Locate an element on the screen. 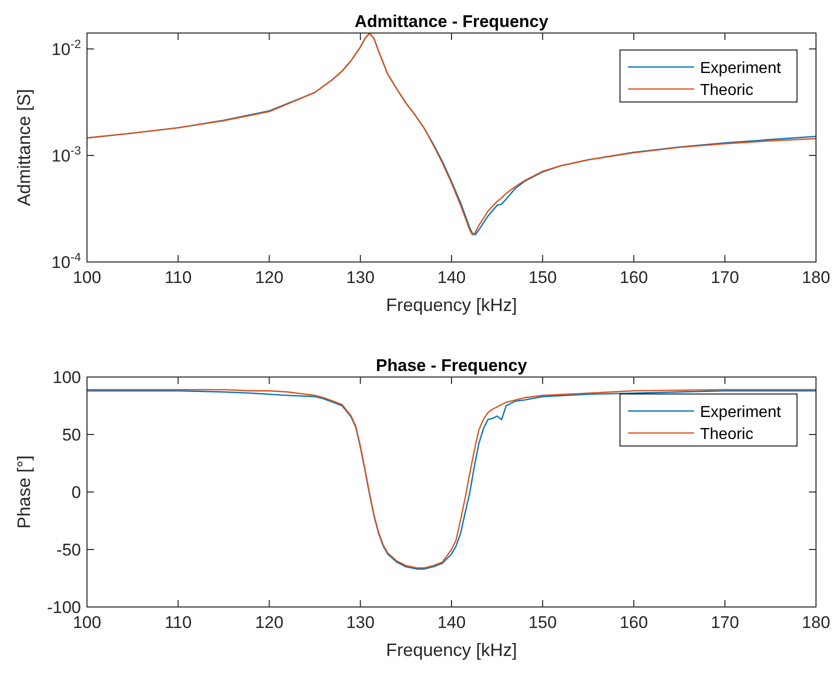 The width and height of the screenshot is (837, 673). chart-title: Admittance - Frequency is located at coordinates (451, 21).